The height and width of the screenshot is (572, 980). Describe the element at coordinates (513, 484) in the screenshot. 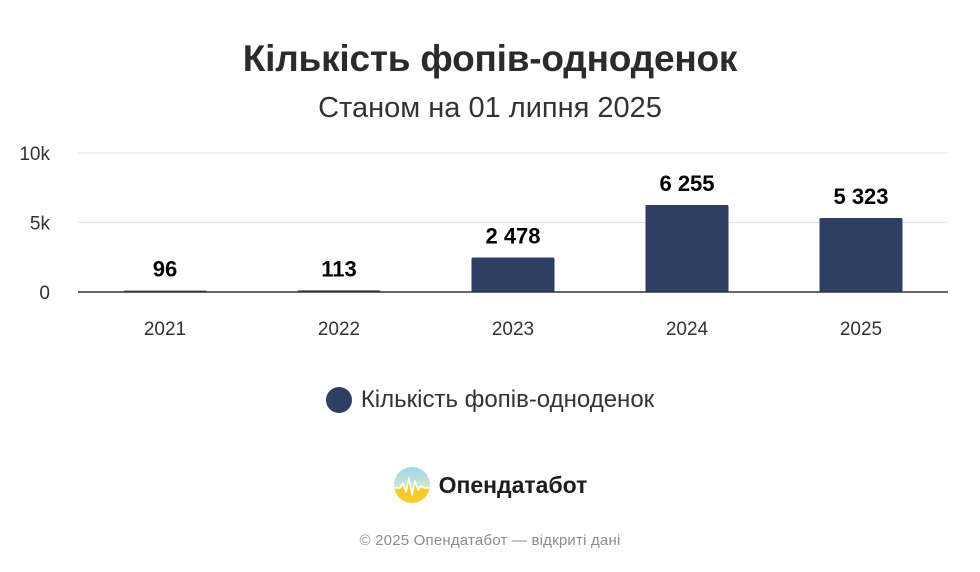

I see `brand-name: Опендатабот` at that location.